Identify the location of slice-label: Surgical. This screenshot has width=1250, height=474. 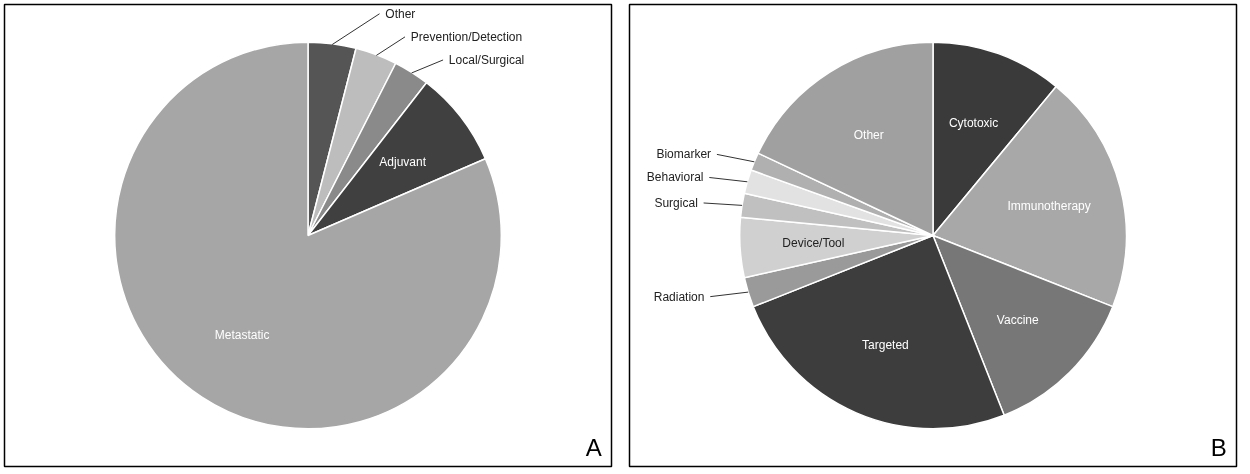
(676, 202).